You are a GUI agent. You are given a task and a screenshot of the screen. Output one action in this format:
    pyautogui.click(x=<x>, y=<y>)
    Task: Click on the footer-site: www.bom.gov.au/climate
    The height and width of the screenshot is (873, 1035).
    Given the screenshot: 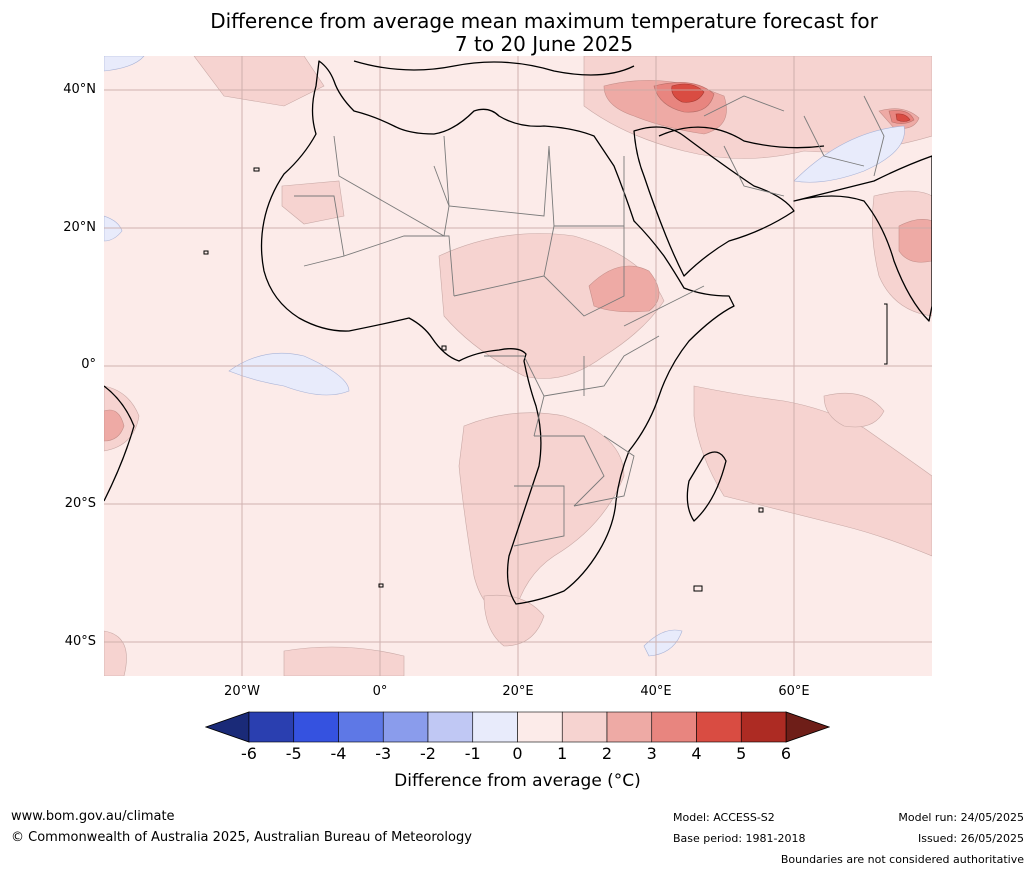 What is the action you would take?
    pyautogui.click(x=93, y=816)
    